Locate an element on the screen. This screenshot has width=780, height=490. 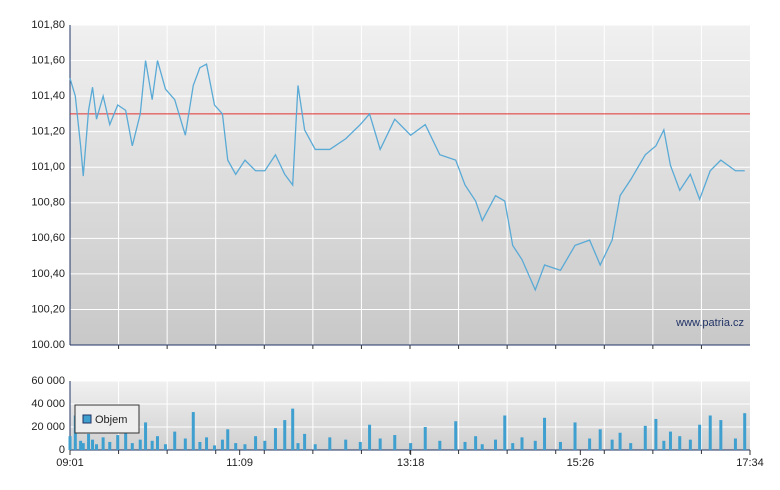
x-tick-label: 15:26 is located at coordinates (581, 463).